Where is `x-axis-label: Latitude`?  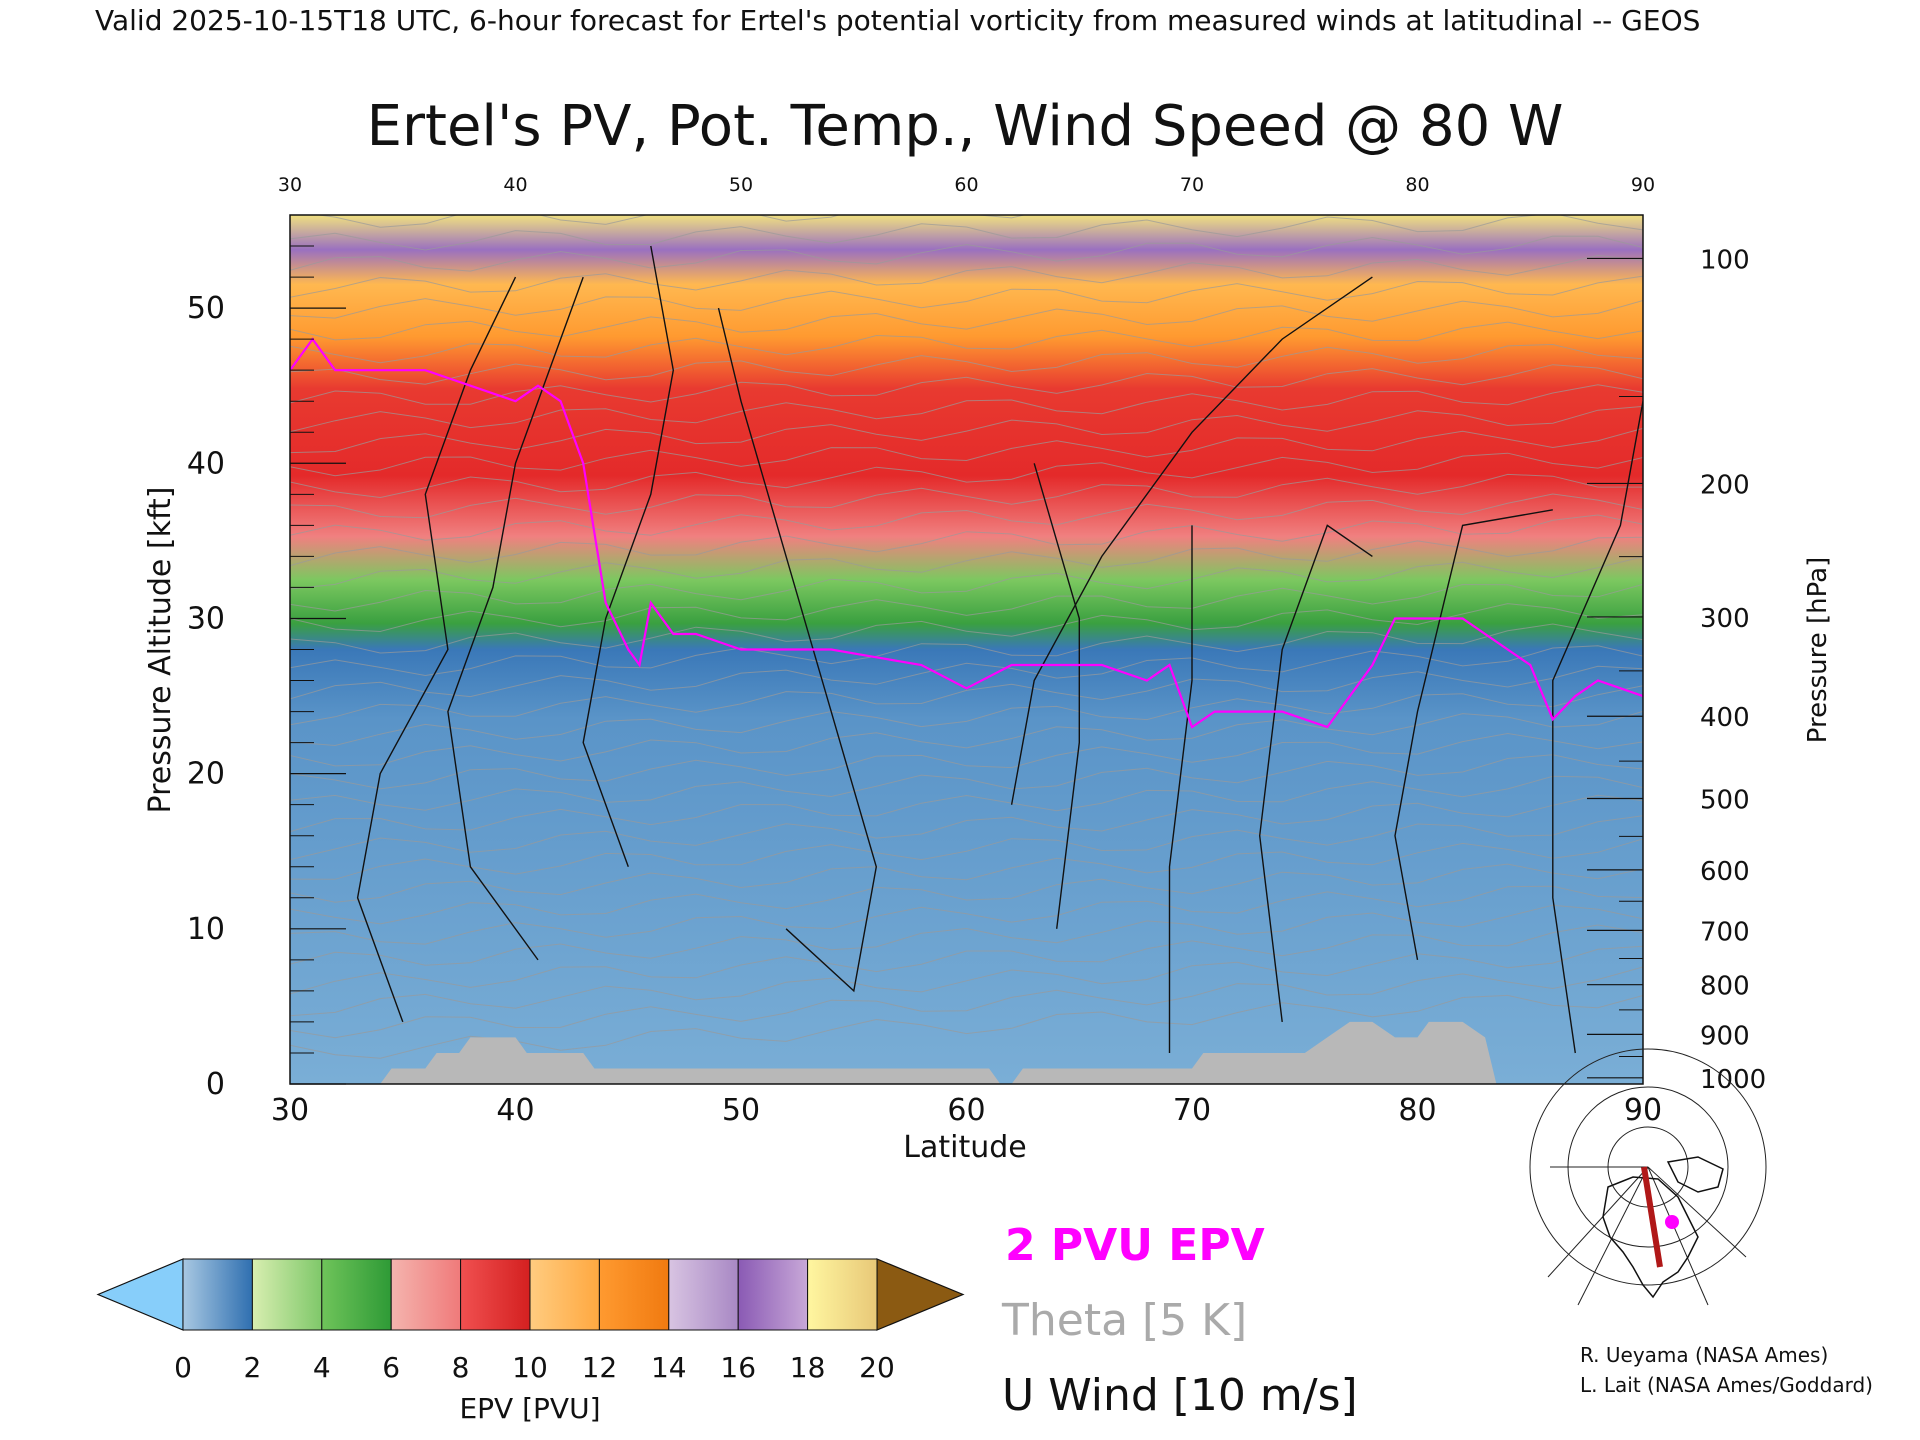 x-axis-label: Latitude is located at coordinates (964, 1147).